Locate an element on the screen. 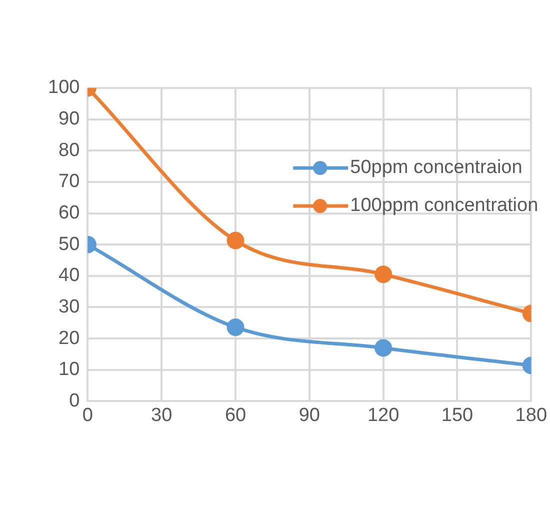  x-tick-label: 150 is located at coordinates (457, 415).